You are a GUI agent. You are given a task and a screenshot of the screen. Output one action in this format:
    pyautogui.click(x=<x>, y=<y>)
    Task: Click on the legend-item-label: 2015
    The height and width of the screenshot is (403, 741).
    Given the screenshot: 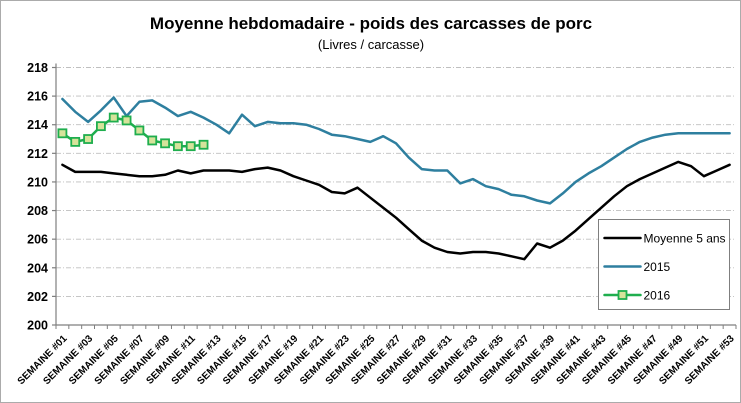 What is the action you would take?
    pyautogui.click(x=657, y=267)
    